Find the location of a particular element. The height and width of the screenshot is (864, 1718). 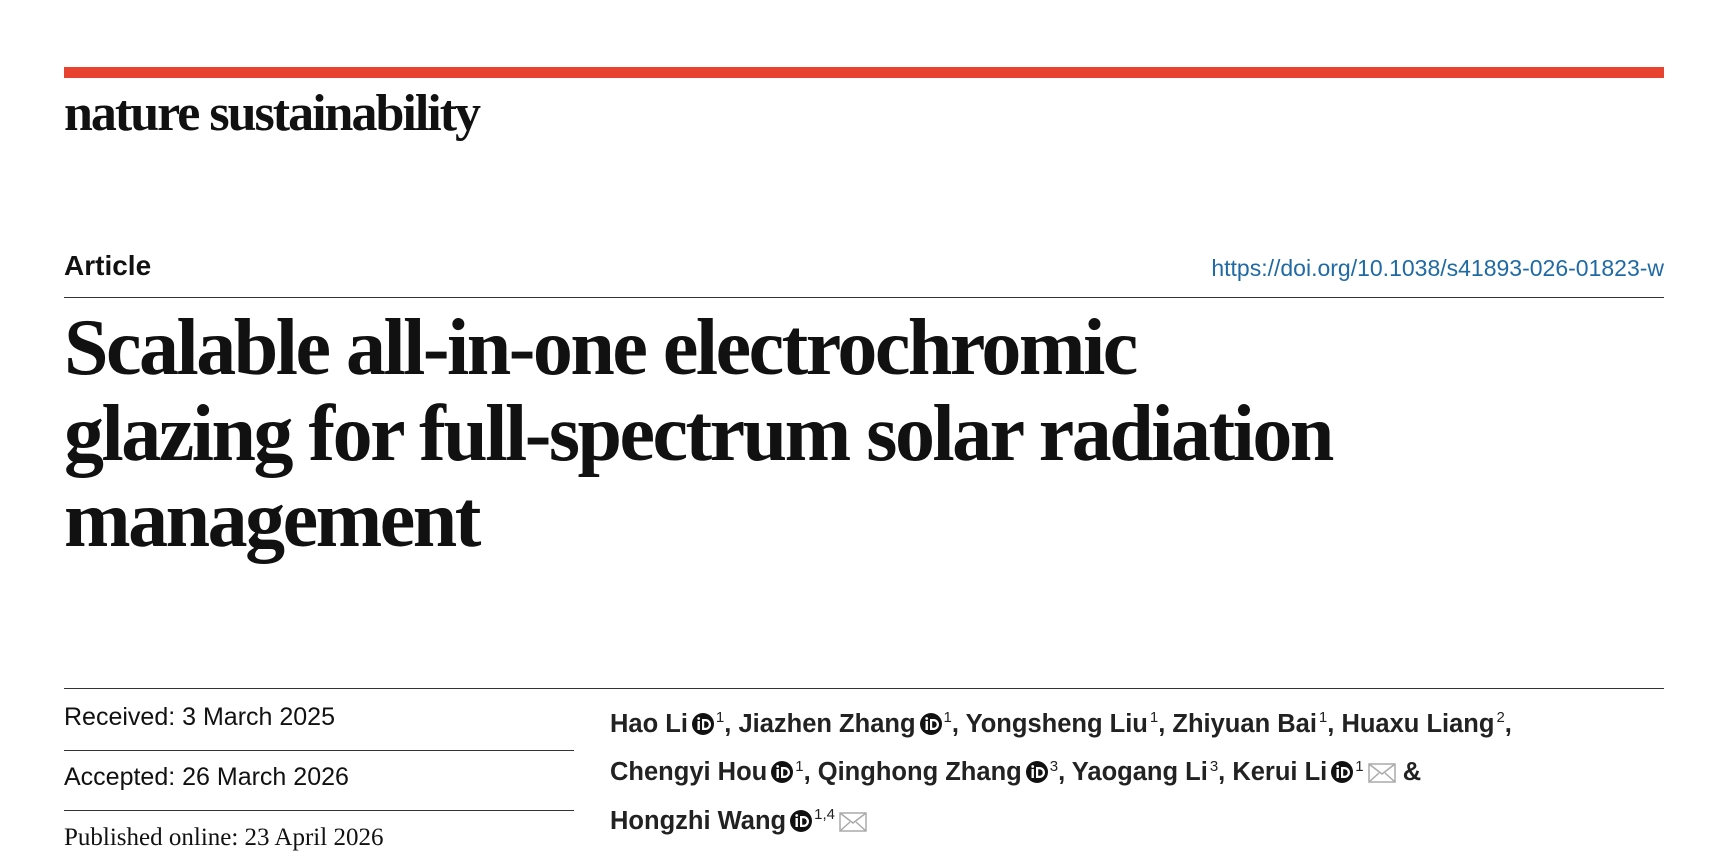

author-name: Chengyi Hou is located at coordinates (689, 772).